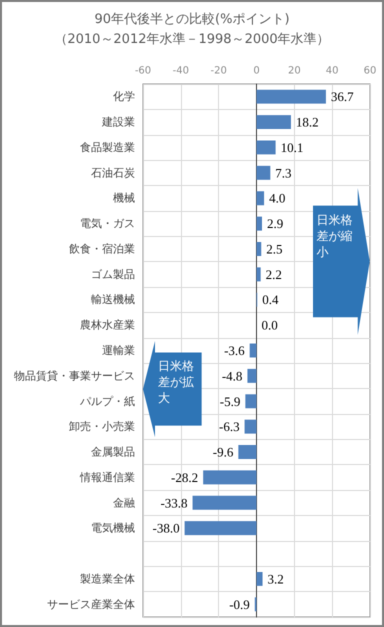 This screenshot has height=627, width=384. Describe the element at coordinates (276, 578) in the screenshot. I see `data-label: 3.2` at that location.